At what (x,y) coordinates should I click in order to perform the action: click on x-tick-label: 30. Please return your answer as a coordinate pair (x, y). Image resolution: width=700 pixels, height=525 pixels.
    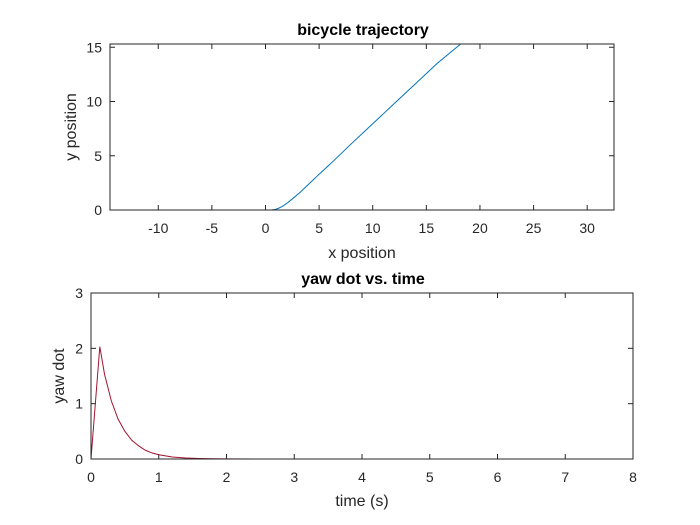
    Looking at the image, I should click on (587, 228).